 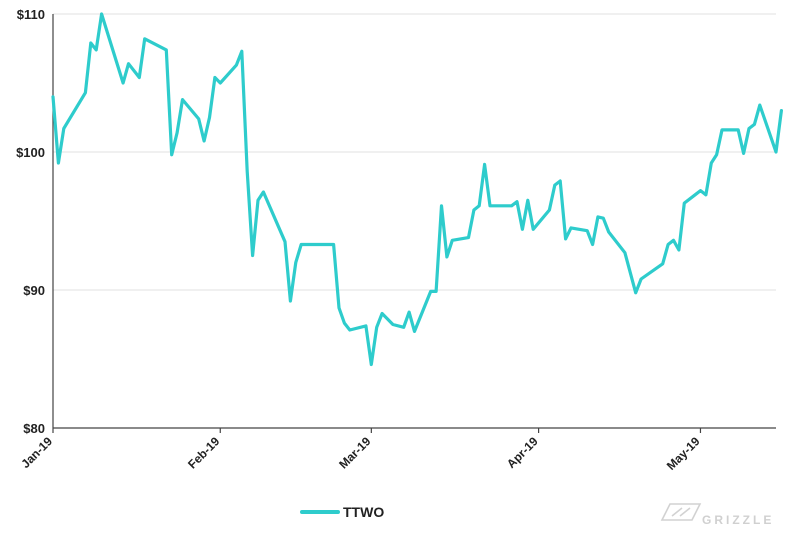 What do you see at coordinates (342, 512) in the screenshot?
I see `legend: TTWO` at bounding box center [342, 512].